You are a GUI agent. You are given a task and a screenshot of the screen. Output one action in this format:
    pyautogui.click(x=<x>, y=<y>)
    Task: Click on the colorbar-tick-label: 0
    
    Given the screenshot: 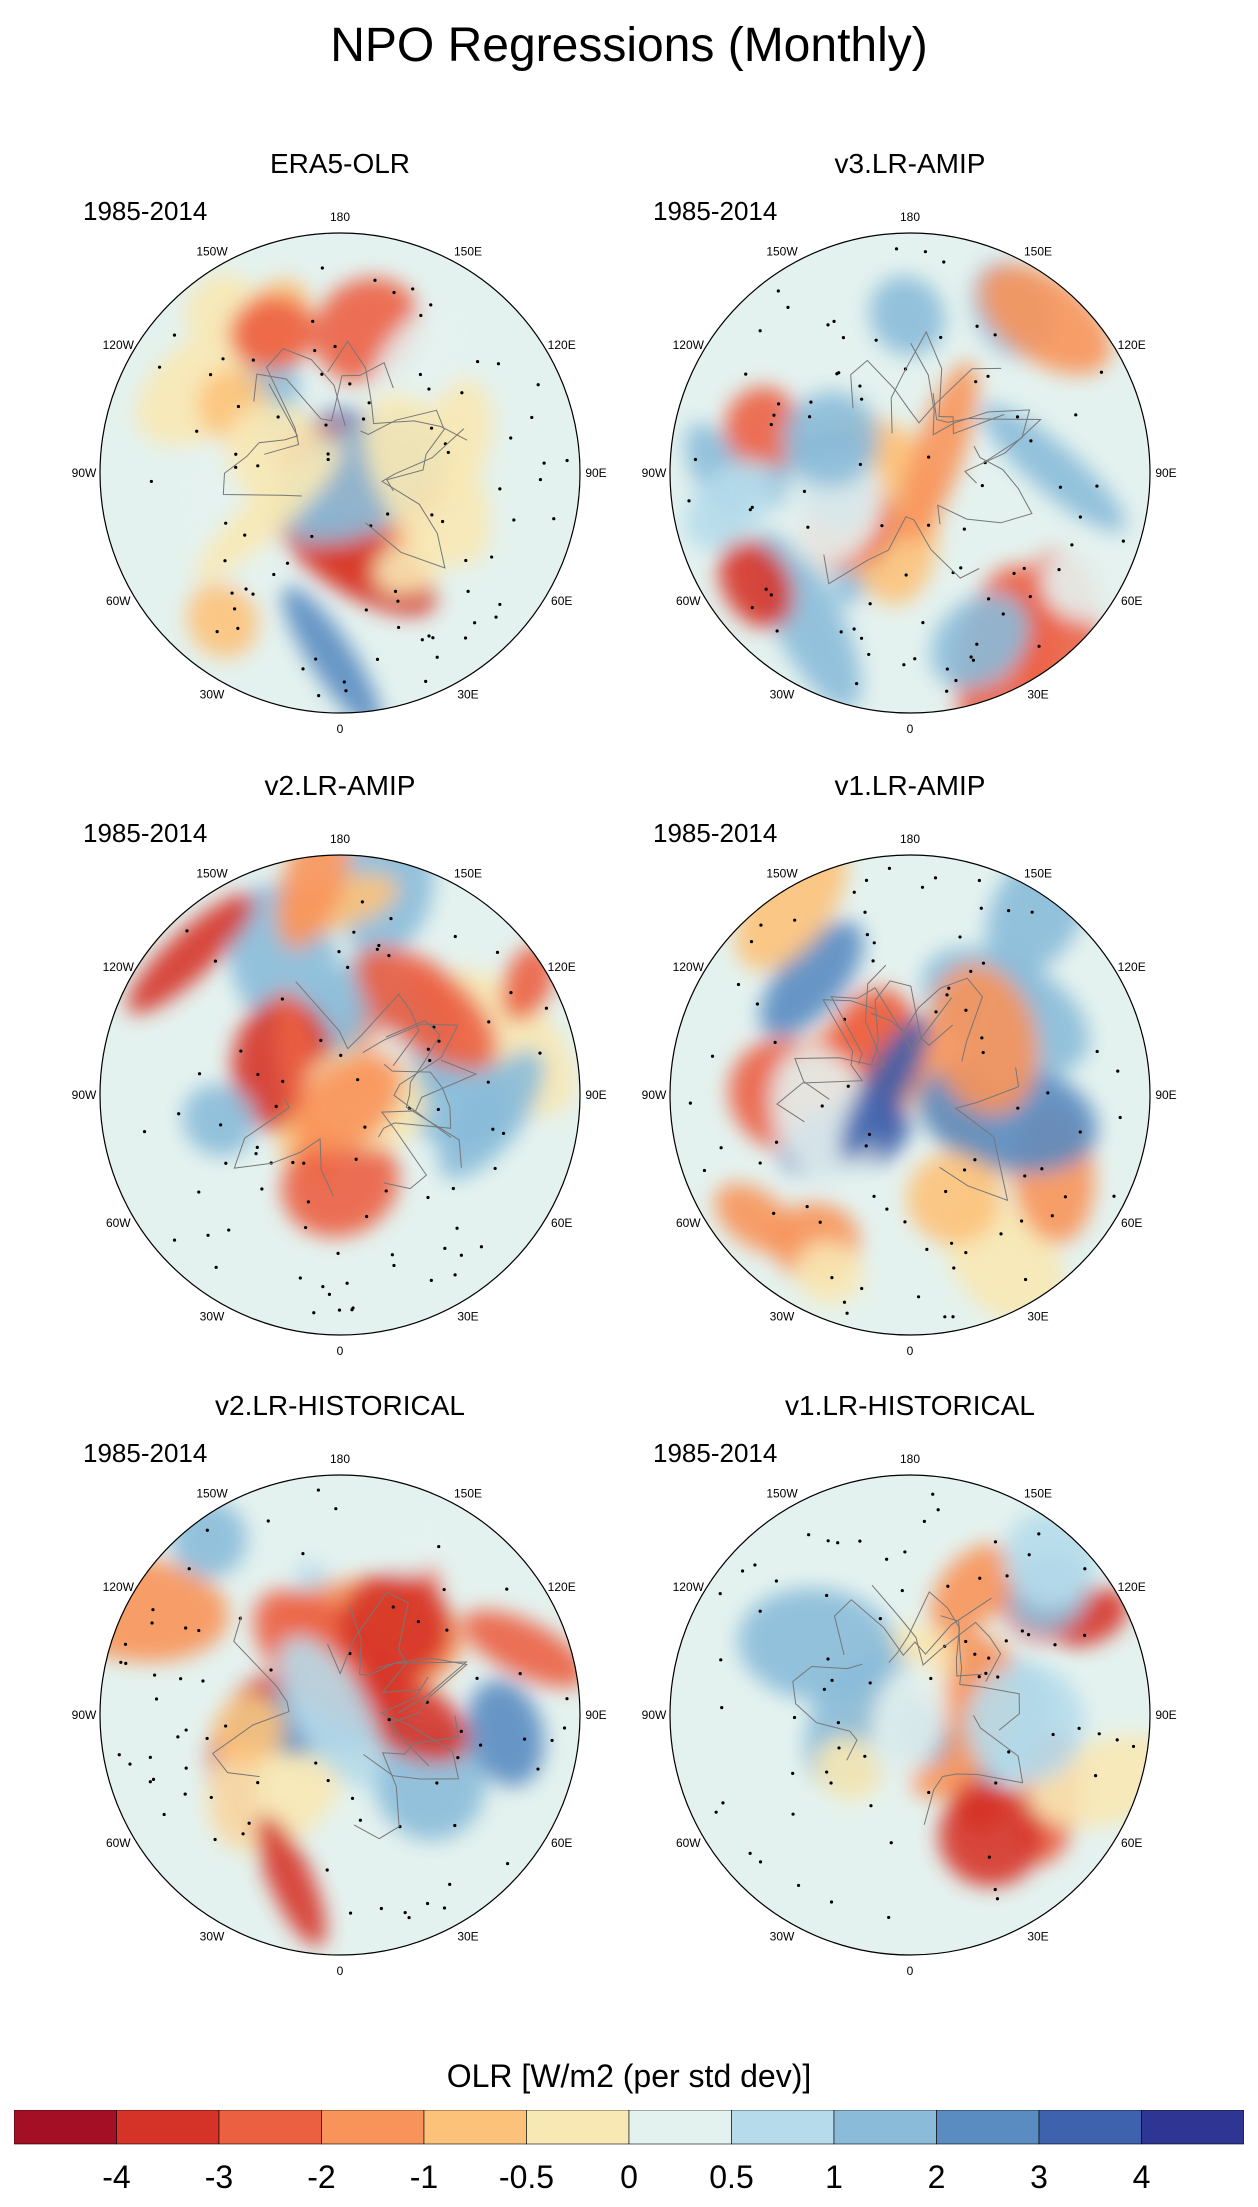 What is the action you would take?
    pyautogui.click(x=629, y=2177)
    